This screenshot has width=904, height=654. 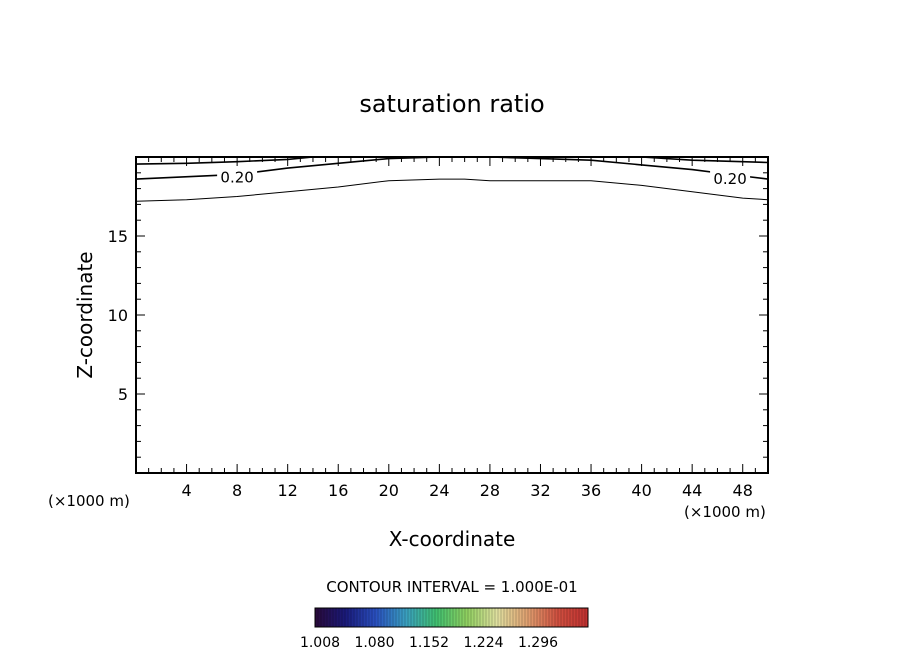 I want to click on x-tick-label: 24, so click(x=439, y=490).